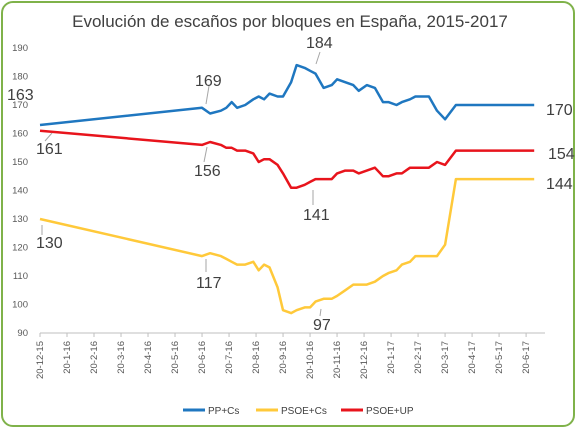  Describe the element at coordinates (319, 43) in the screenshot. I see `data-label-184: 184` at that location.